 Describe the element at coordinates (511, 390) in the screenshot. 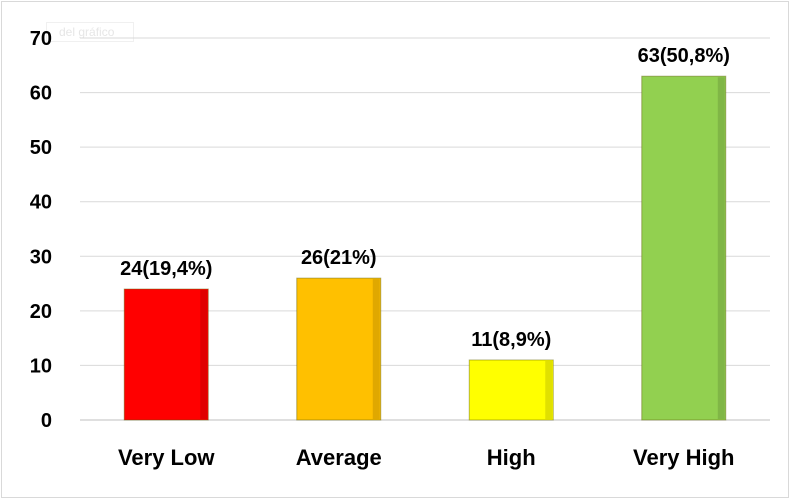

I see `bar-high` at that location.